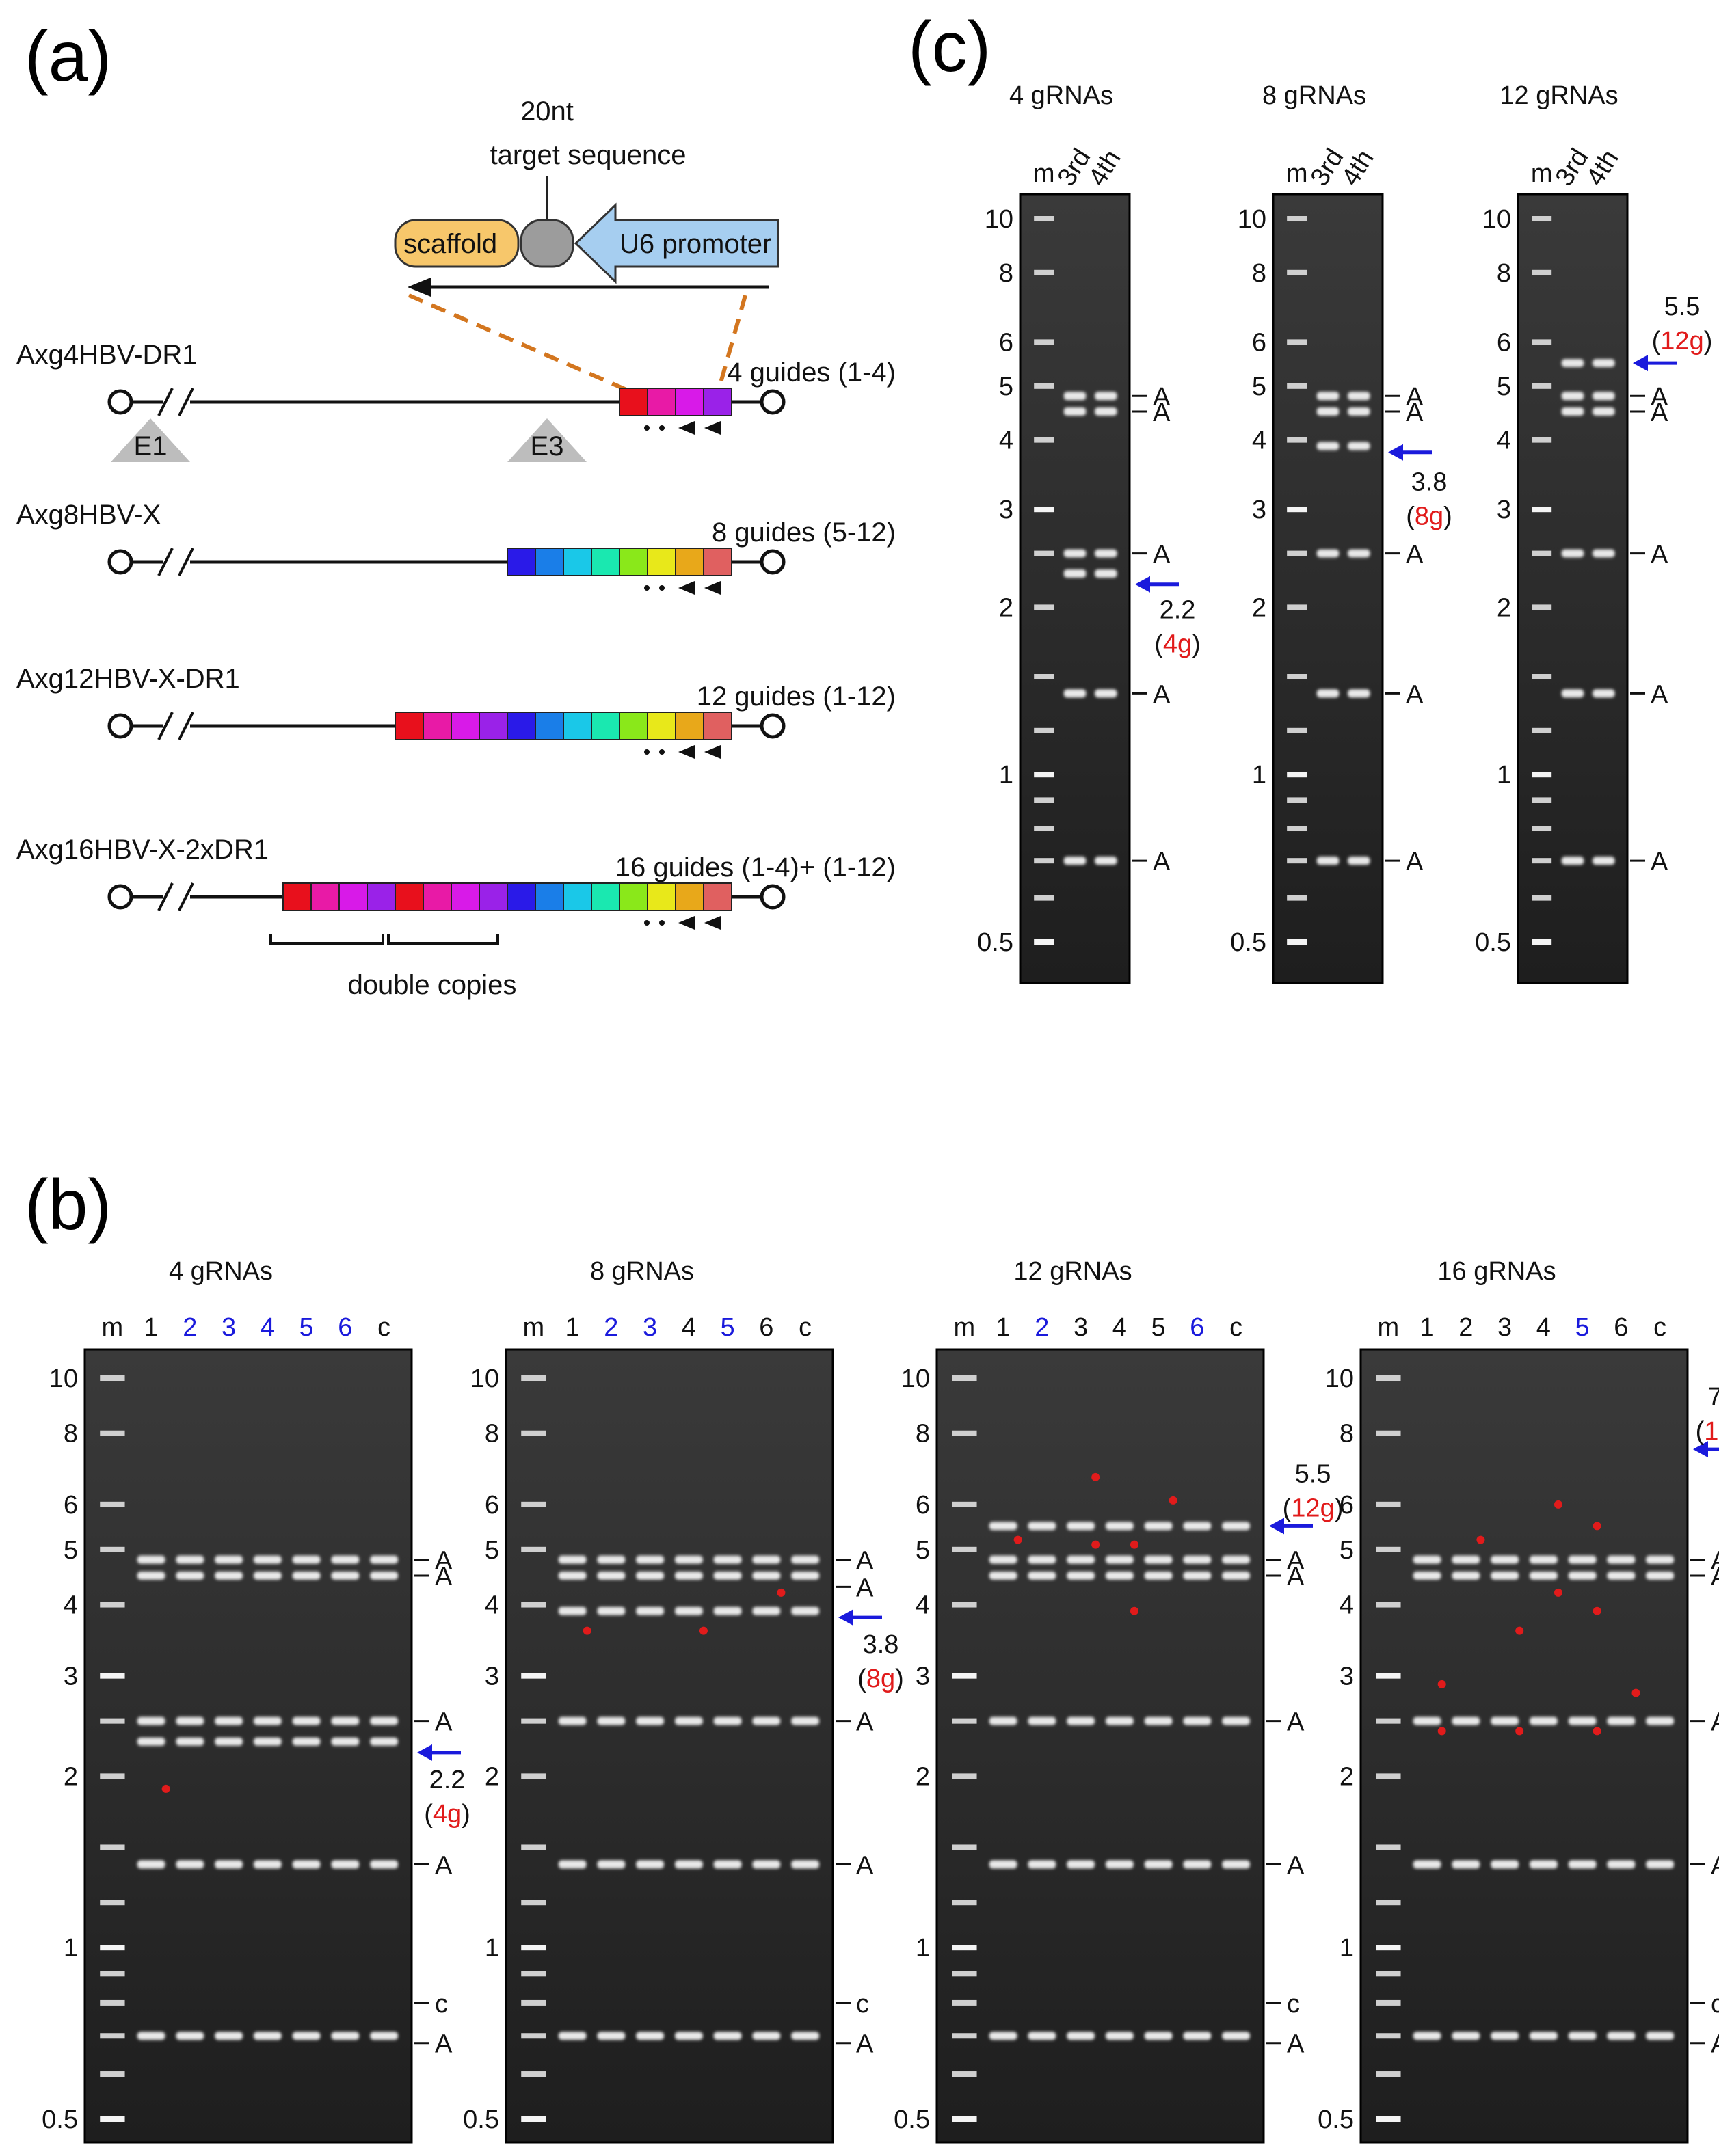 This screenshot has width=1719, height=2156. I want to click on lane-label: 6, so click(766, 1327).